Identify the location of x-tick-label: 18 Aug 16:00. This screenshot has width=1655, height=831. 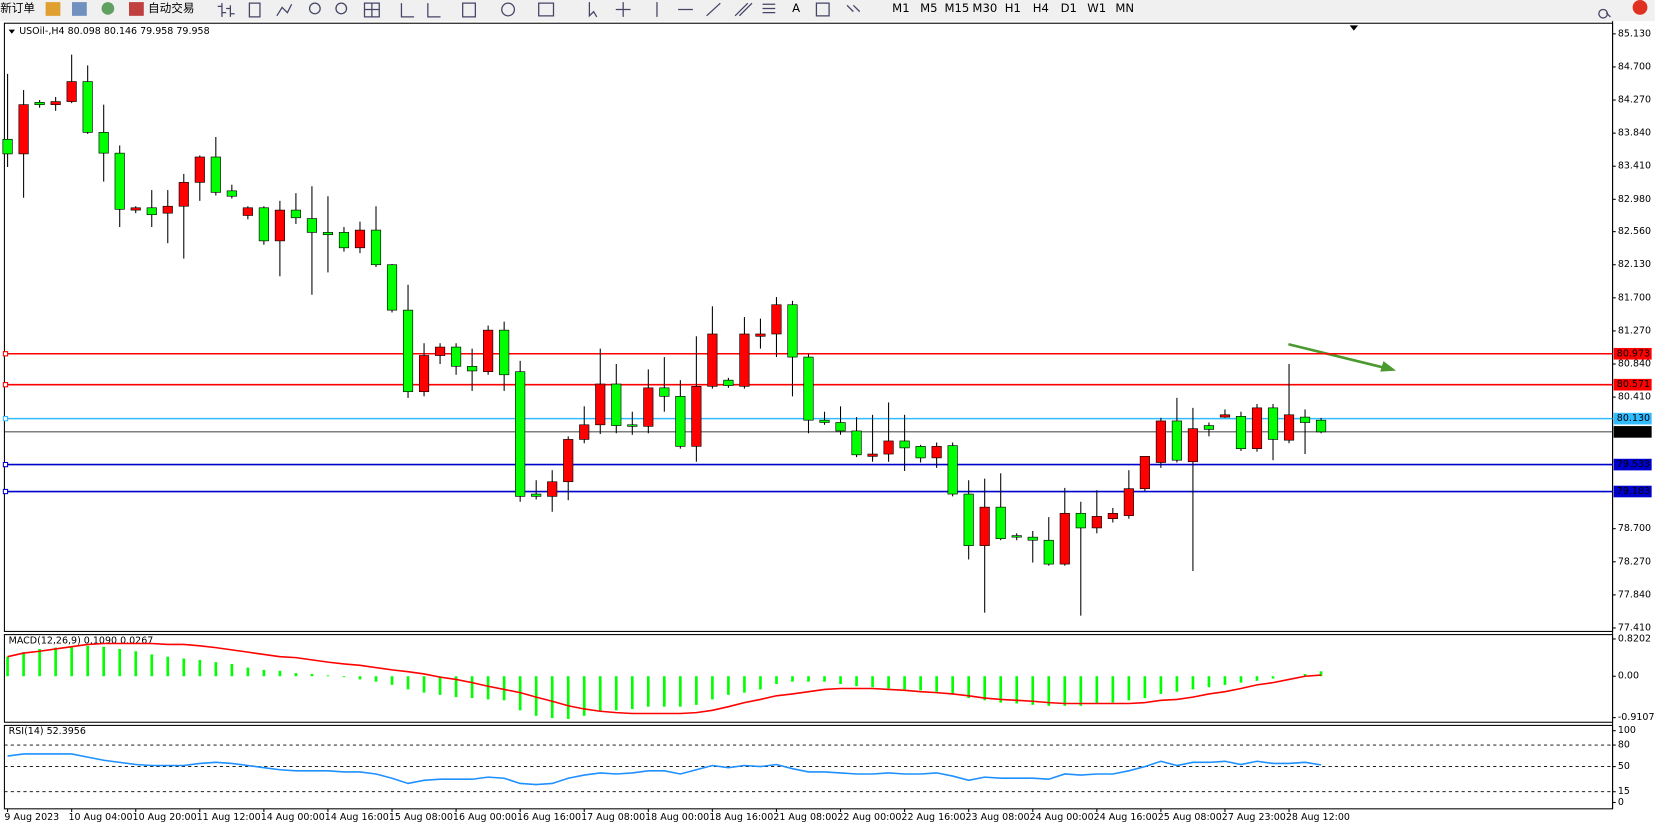
(741, 817).